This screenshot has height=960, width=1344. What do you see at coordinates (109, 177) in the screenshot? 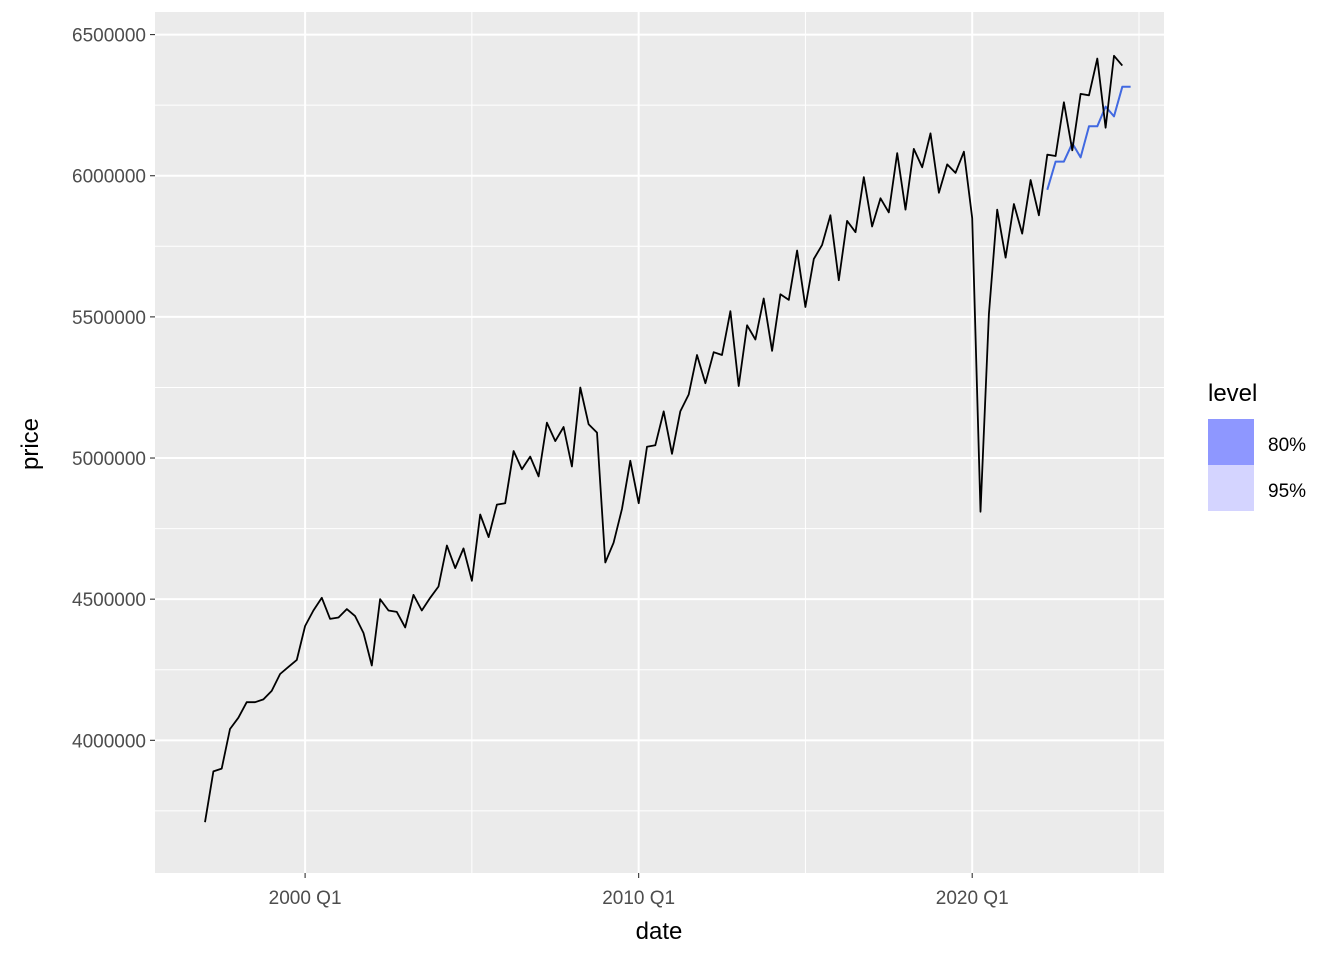
I see `y-tick-label: 6000000` at bounding box center [109, 177].